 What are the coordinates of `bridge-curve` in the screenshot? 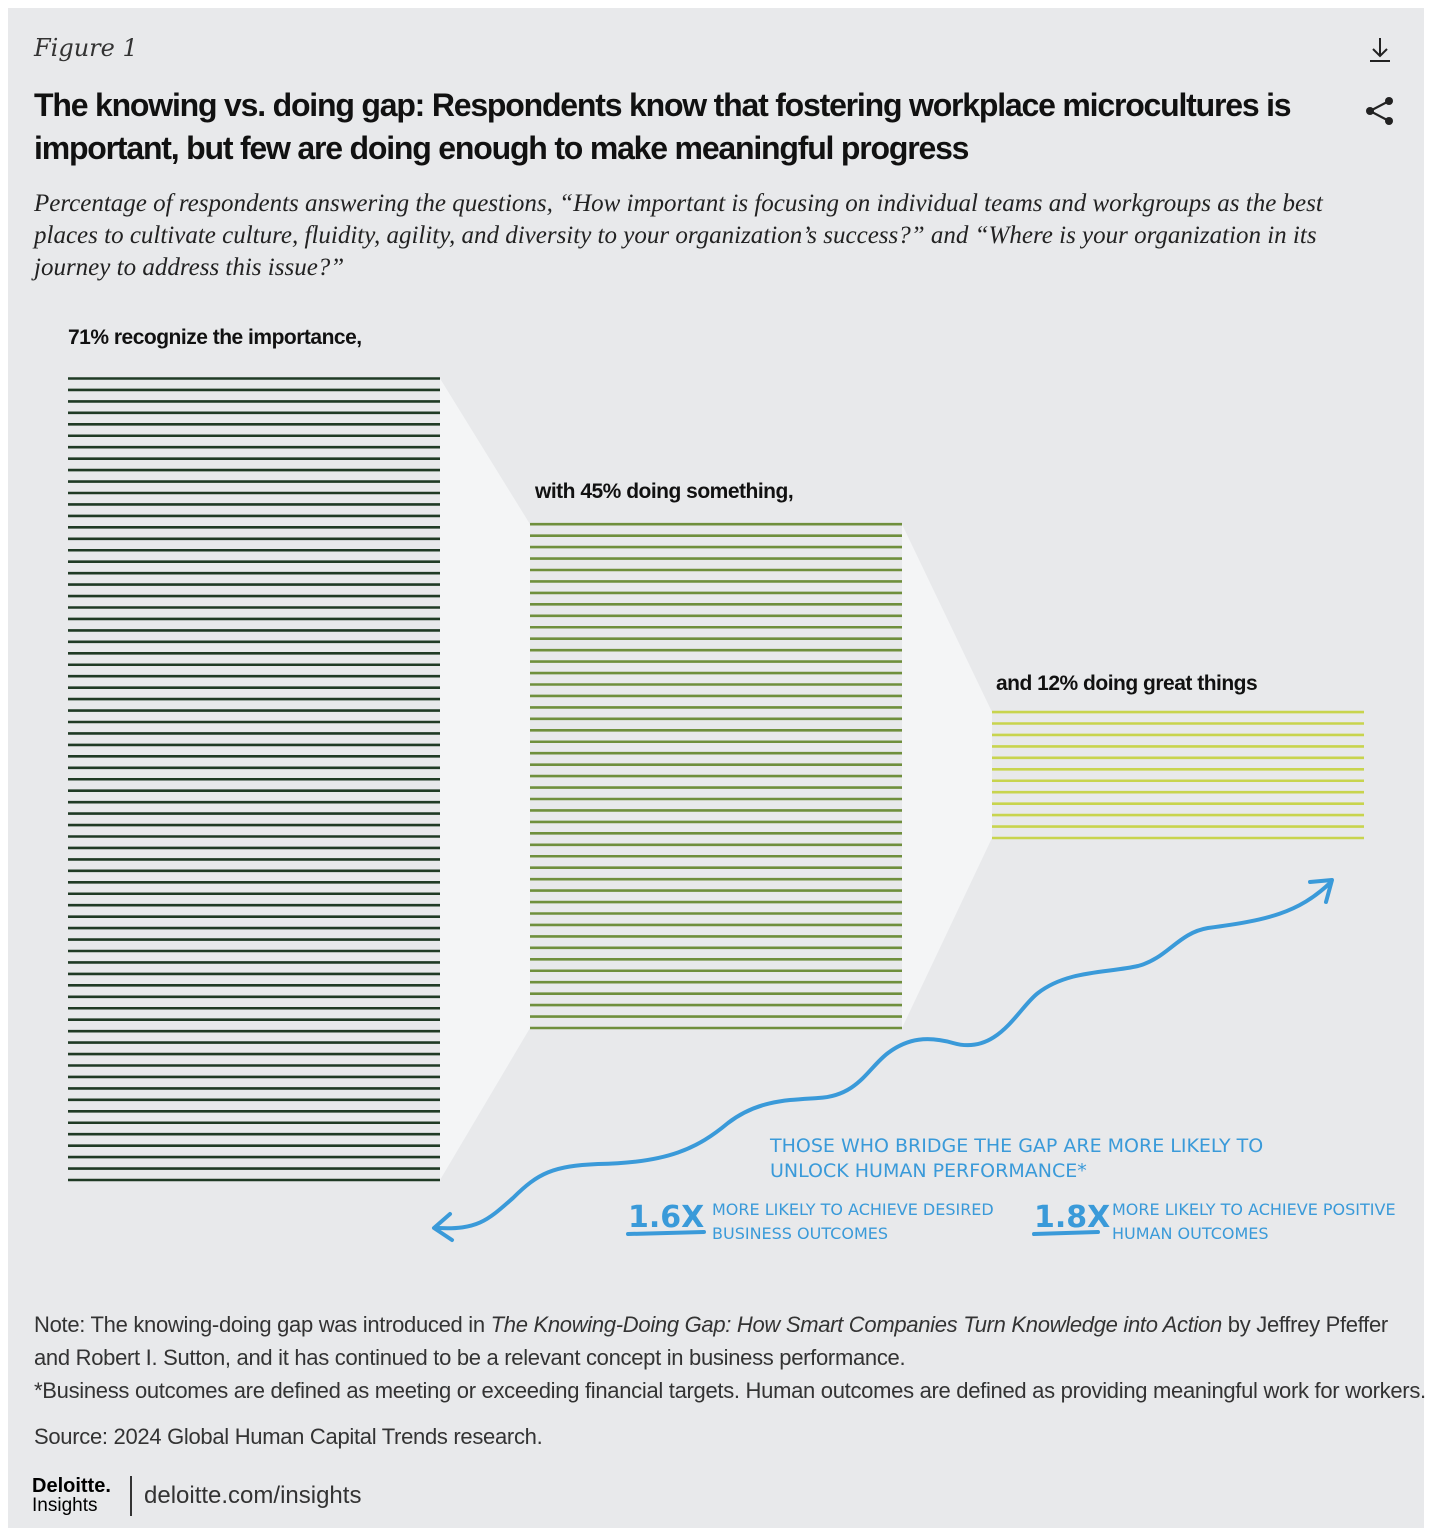 It's located at (884, 1056).